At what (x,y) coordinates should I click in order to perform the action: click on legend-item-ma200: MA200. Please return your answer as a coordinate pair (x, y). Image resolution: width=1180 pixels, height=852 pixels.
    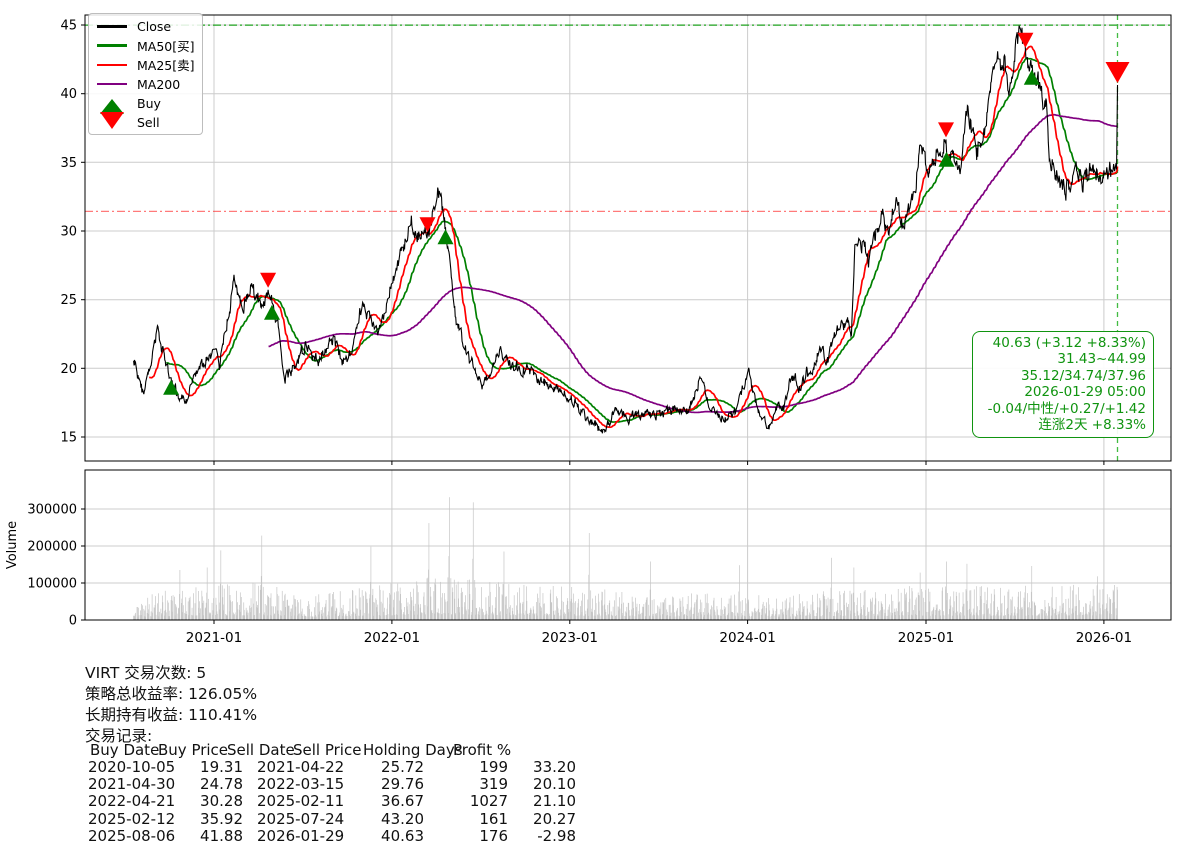
    Looking at the image, I should click on (146, 84).